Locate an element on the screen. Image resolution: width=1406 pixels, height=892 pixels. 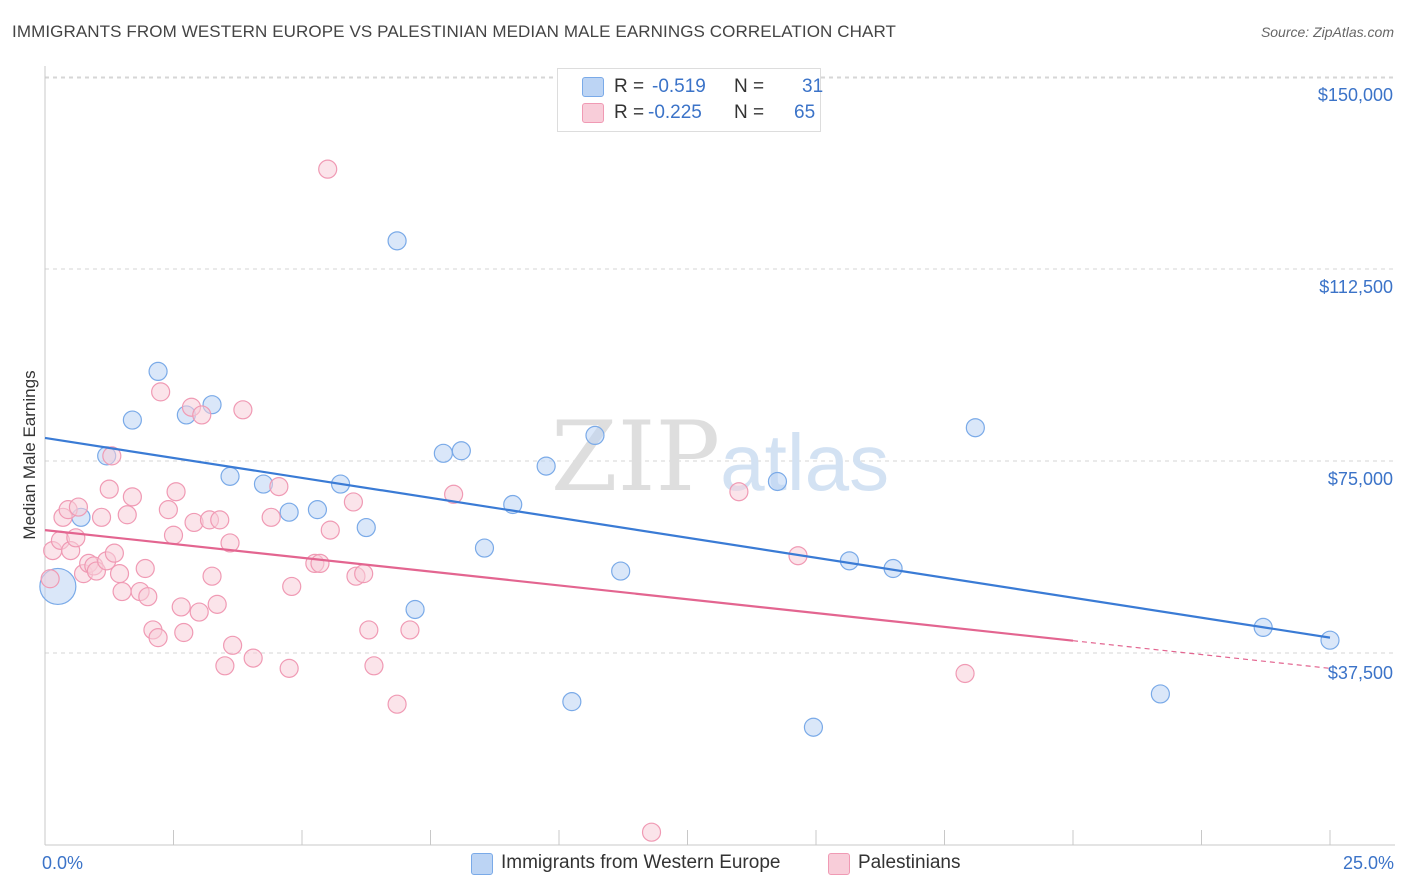
chart-source: Source: ZipAtlas.com is located at coordinates (1327, 32).